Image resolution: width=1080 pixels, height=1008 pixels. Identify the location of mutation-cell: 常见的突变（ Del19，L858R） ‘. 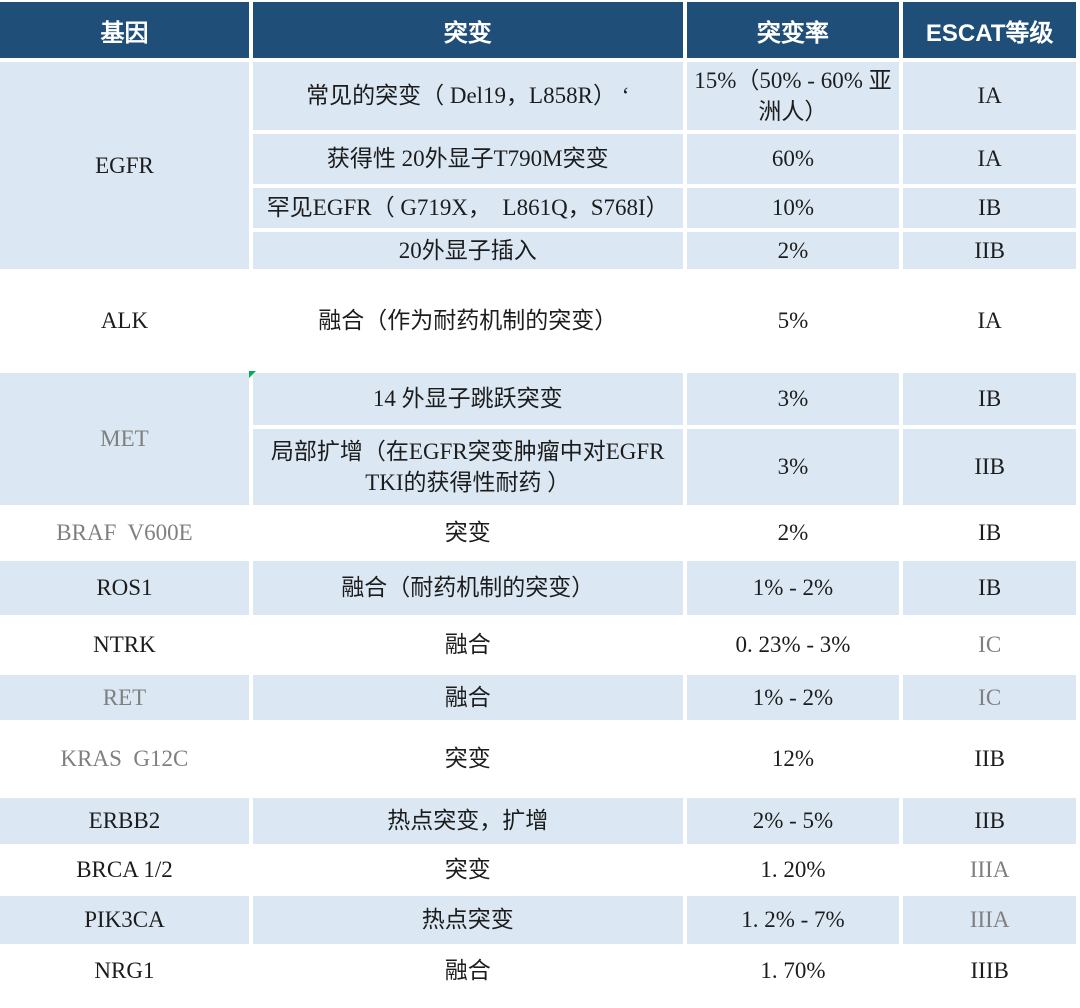
(467, 96).